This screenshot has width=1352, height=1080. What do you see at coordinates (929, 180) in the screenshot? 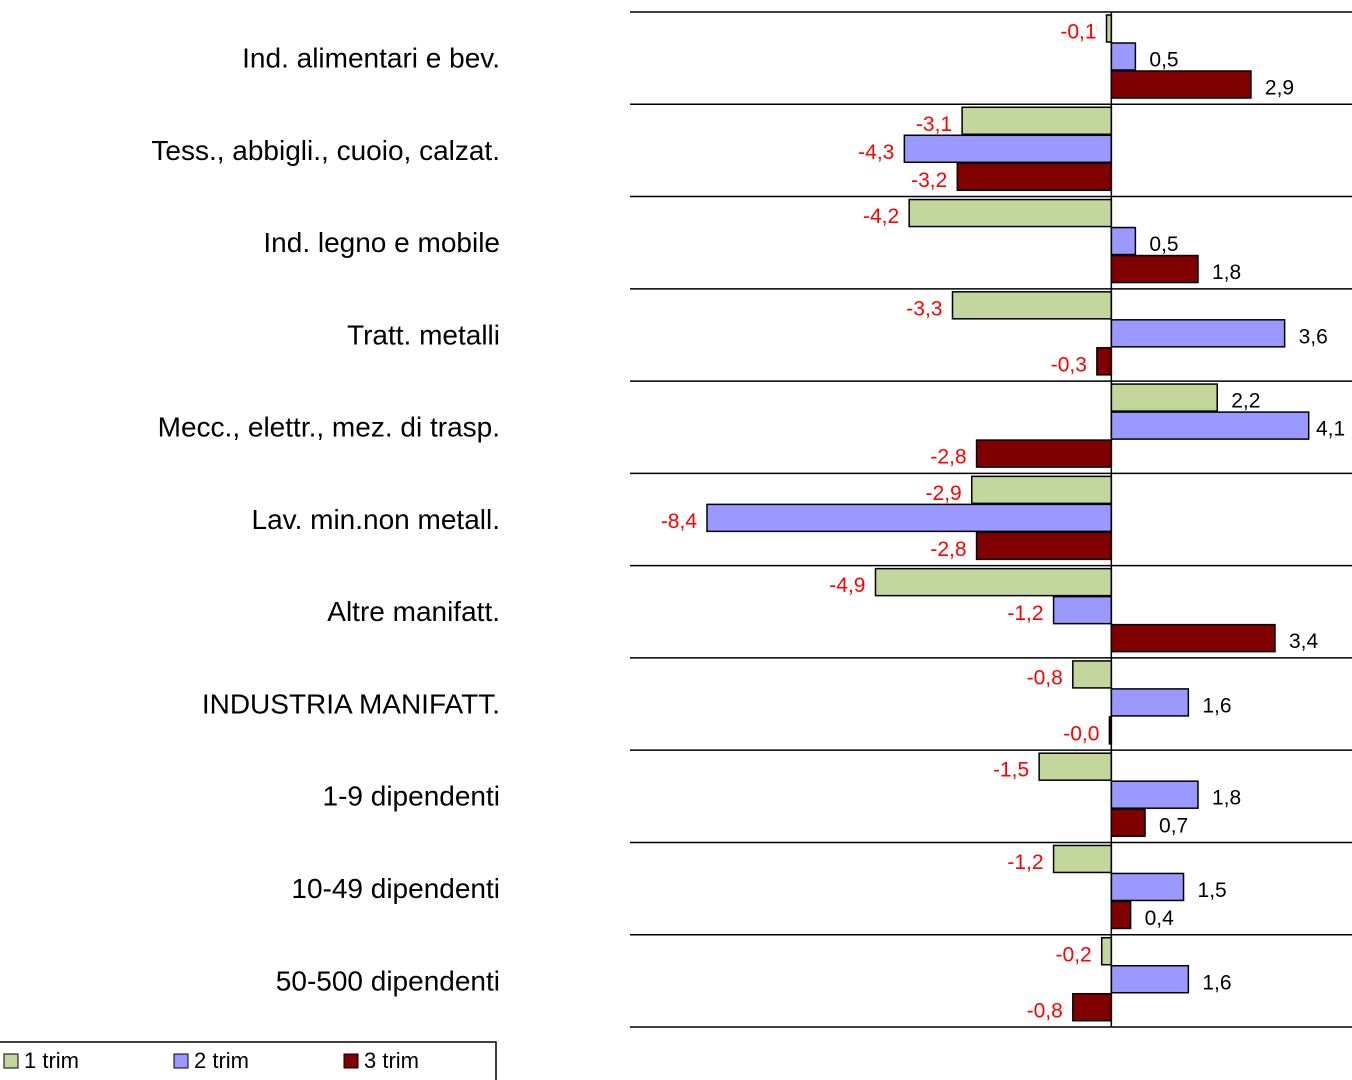
I see `value-label: -3,2` at bounding box center [929, 180].